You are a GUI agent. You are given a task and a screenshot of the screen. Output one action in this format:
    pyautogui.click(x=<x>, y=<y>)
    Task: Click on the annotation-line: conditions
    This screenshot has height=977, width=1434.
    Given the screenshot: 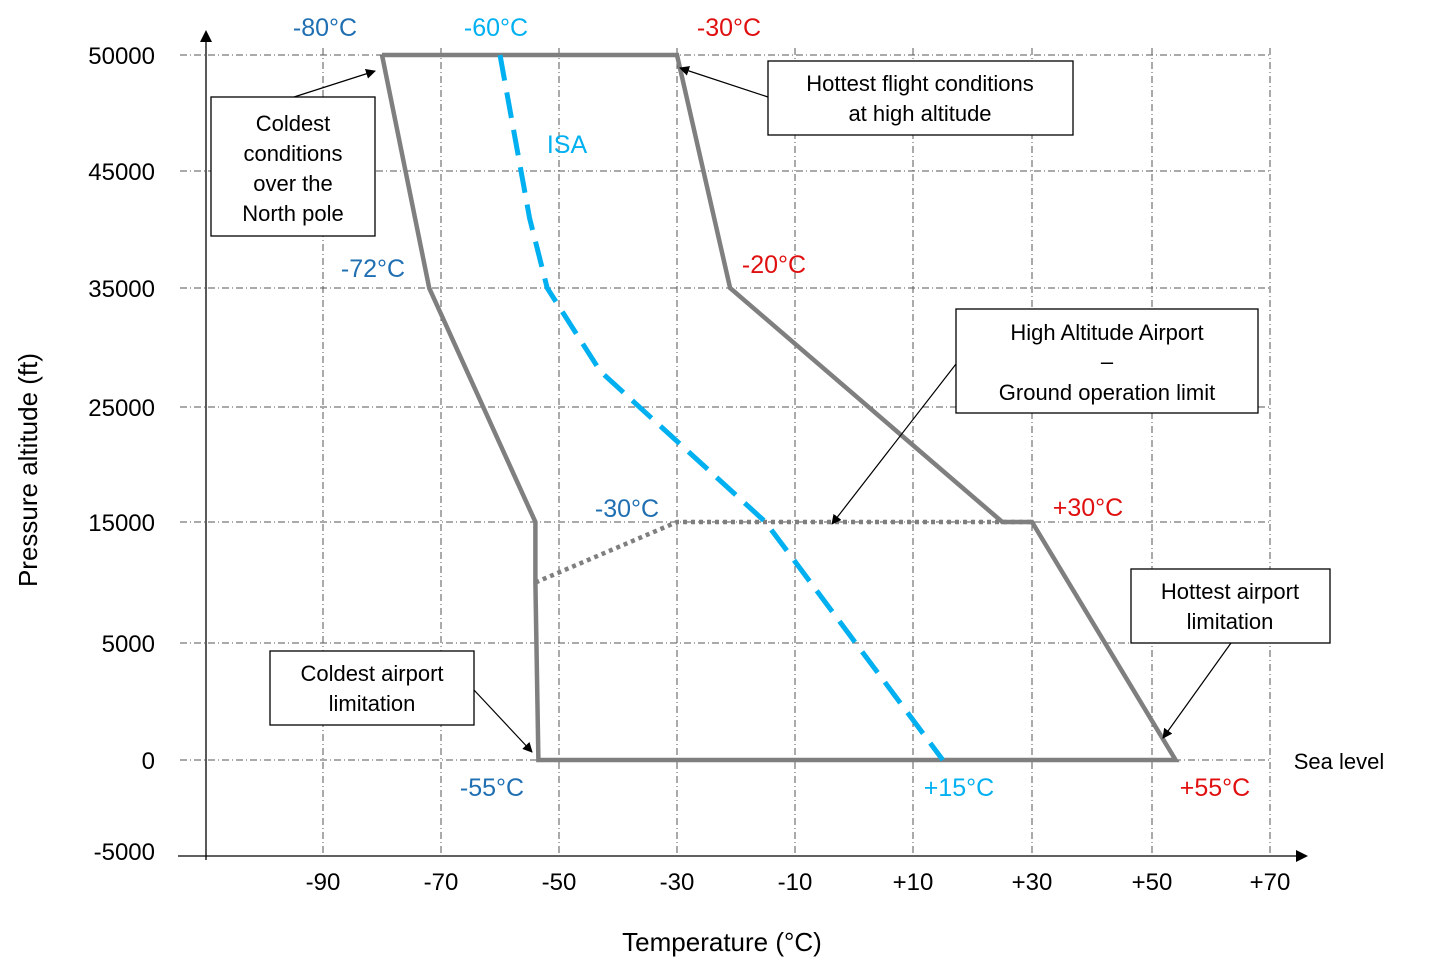 What is the action you would take?
    pyautogui.click(x=292, y=153)
    